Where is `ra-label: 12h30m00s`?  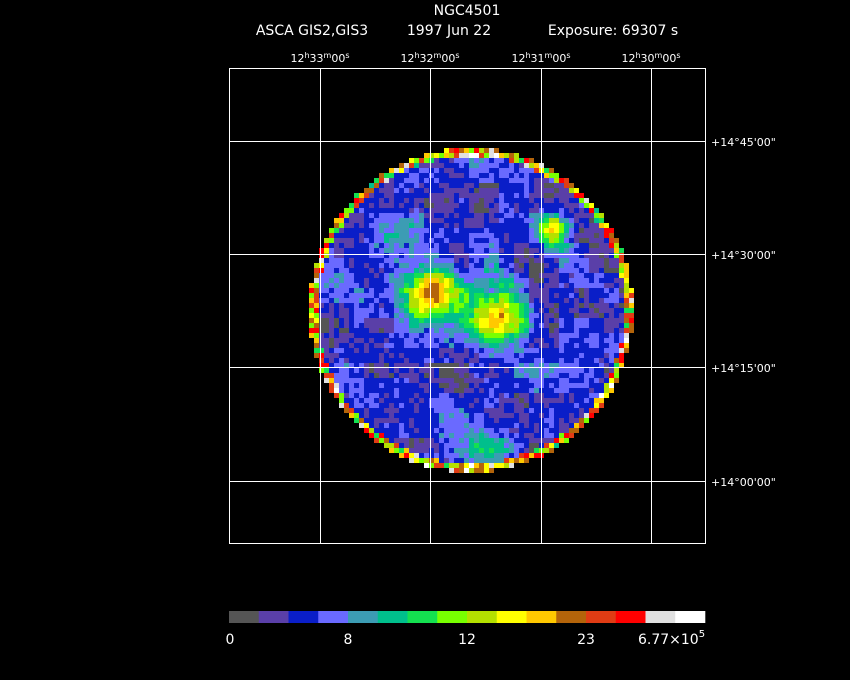 ra-label: 12h30m00s is located at coordinates (650, 58).